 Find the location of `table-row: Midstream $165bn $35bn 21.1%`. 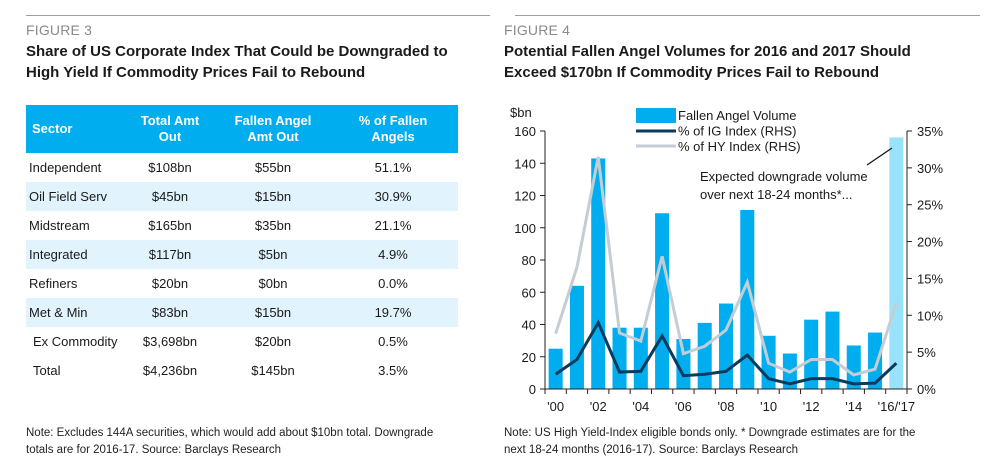

table-row: Midstream $165bn $35bn 21.1% is located at coordinates (242, 225).